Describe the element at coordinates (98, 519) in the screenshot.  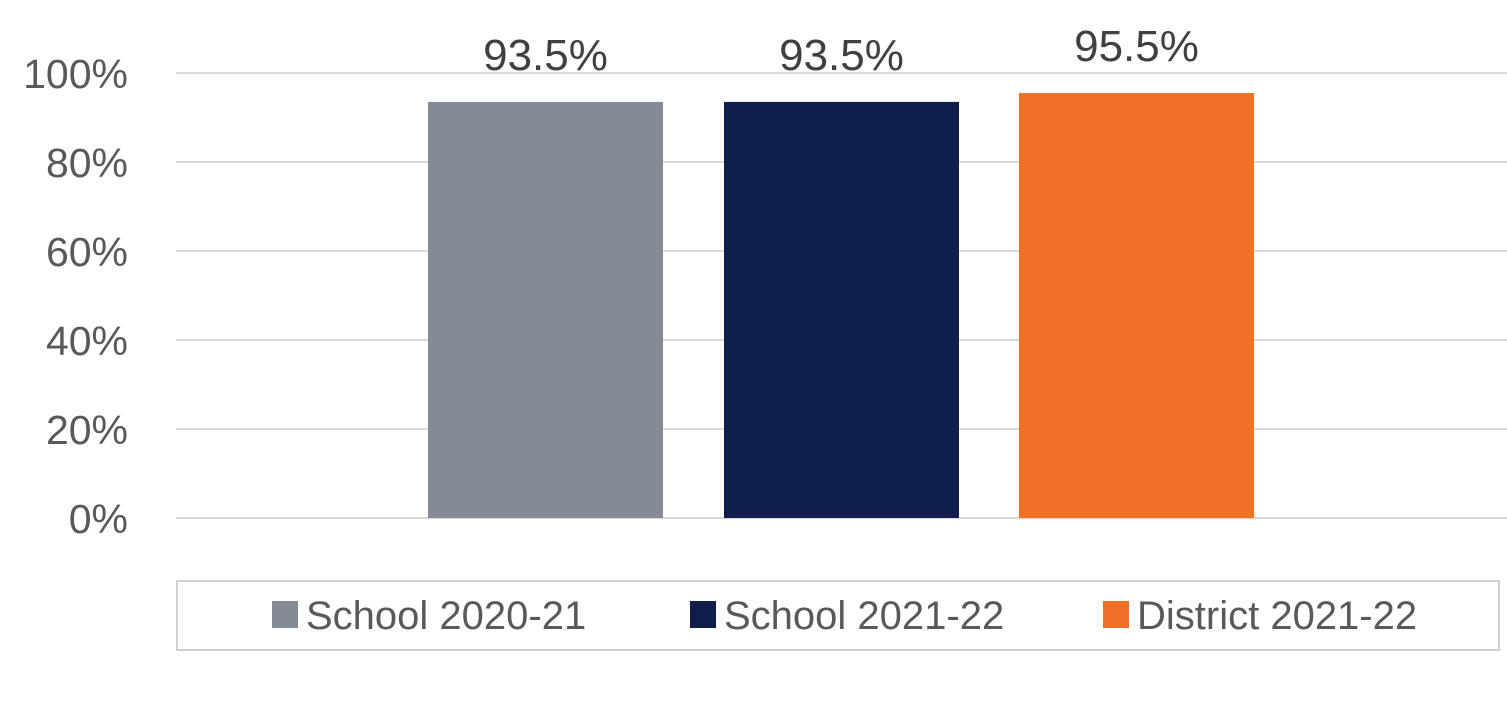
I see `y-tick-label: 0%` at that location.